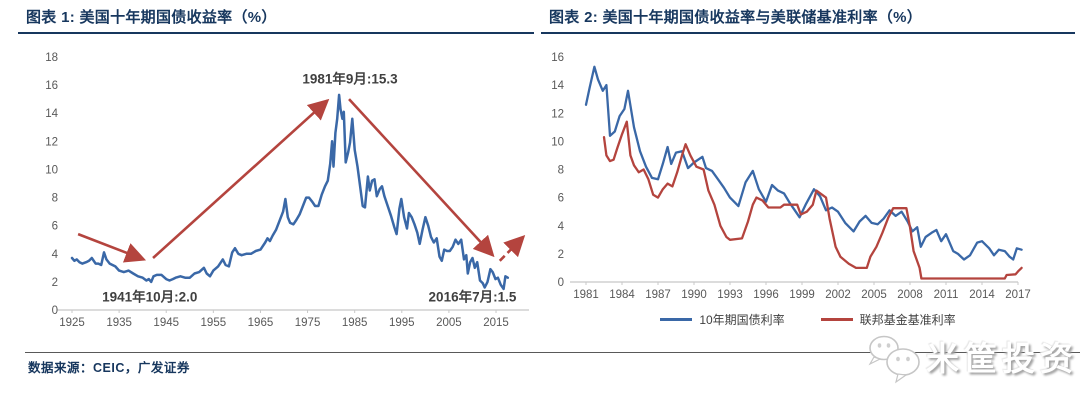 The height and width of the screenshot is (409, 1080). I want to click on svg-text: 2011, so click(946, 295).